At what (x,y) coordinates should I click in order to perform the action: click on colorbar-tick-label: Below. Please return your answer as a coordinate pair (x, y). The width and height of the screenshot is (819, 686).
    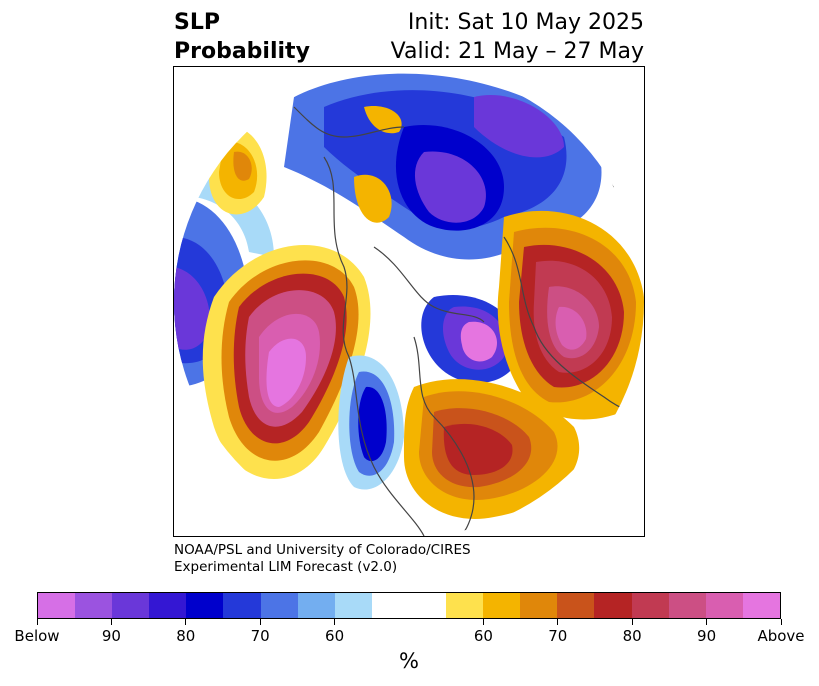
    Looking at the image, I should click on (37, 636).